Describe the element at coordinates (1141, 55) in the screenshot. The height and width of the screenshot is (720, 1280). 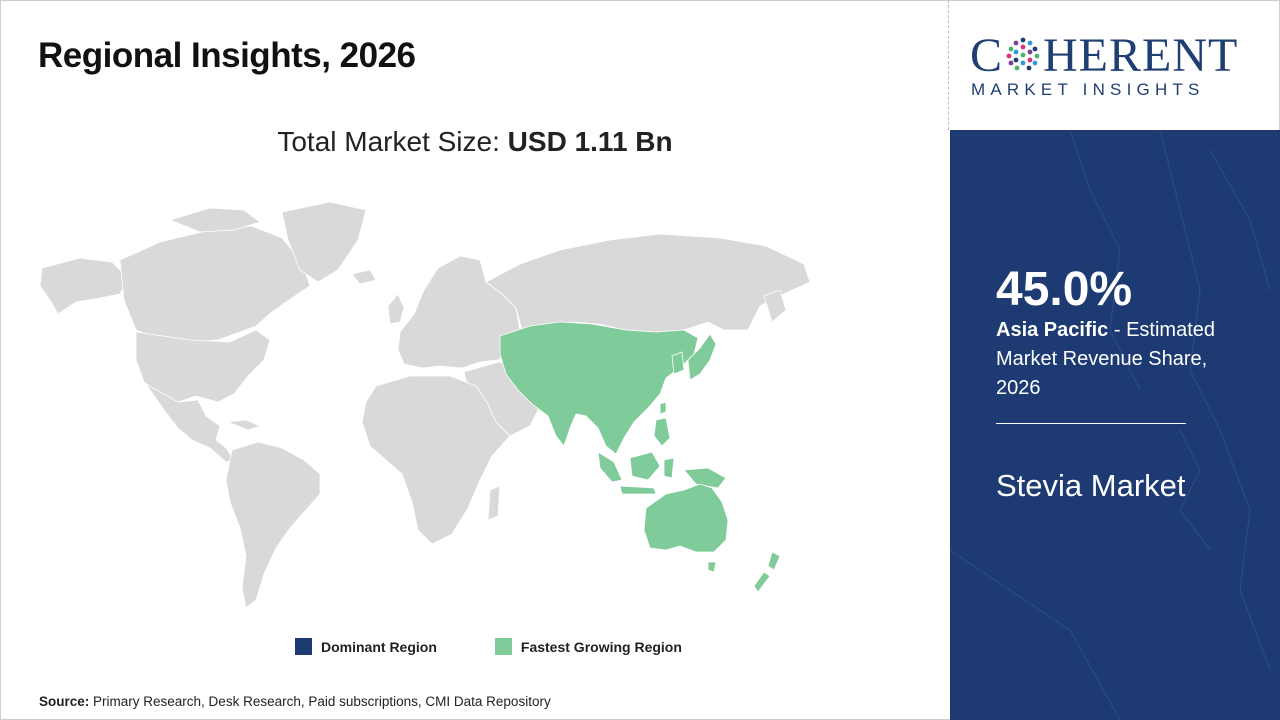
I see `logo-word-rest: HERENT` at that location.